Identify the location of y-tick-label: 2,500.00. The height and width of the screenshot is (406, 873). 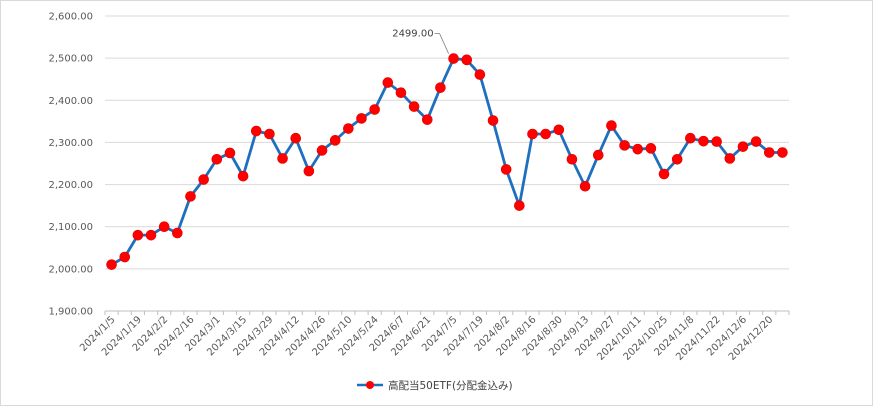
(70, 59).